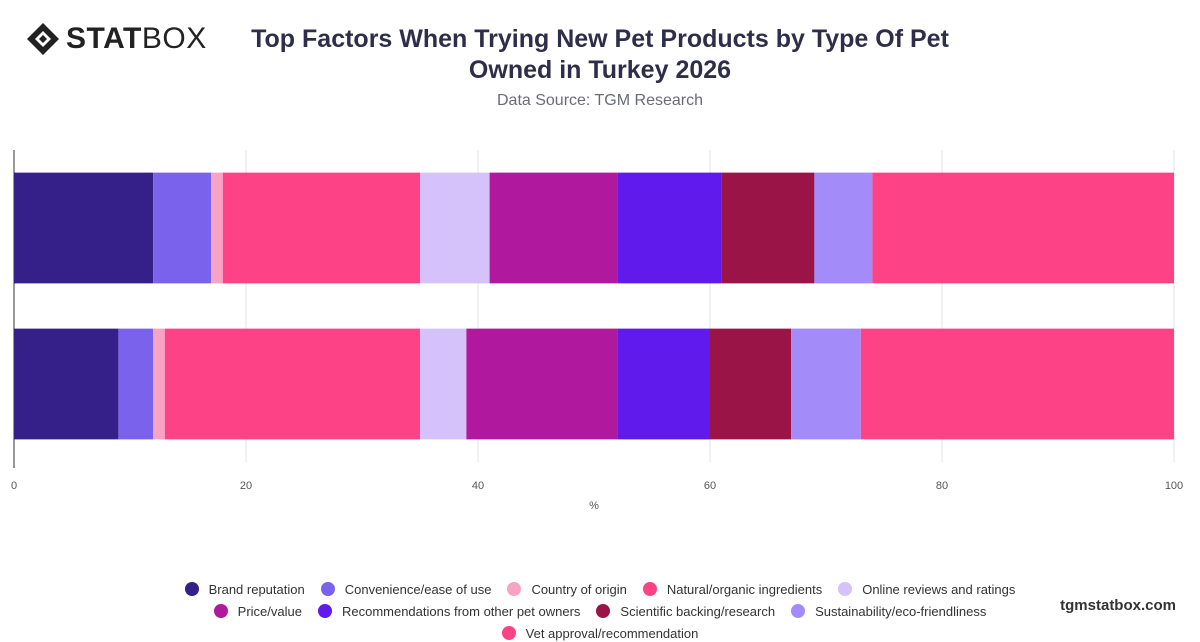 This screenshot has width=1200, height=642. I want to click on chart-subtitle: Data Source: TGM Research, so click(599, 100).